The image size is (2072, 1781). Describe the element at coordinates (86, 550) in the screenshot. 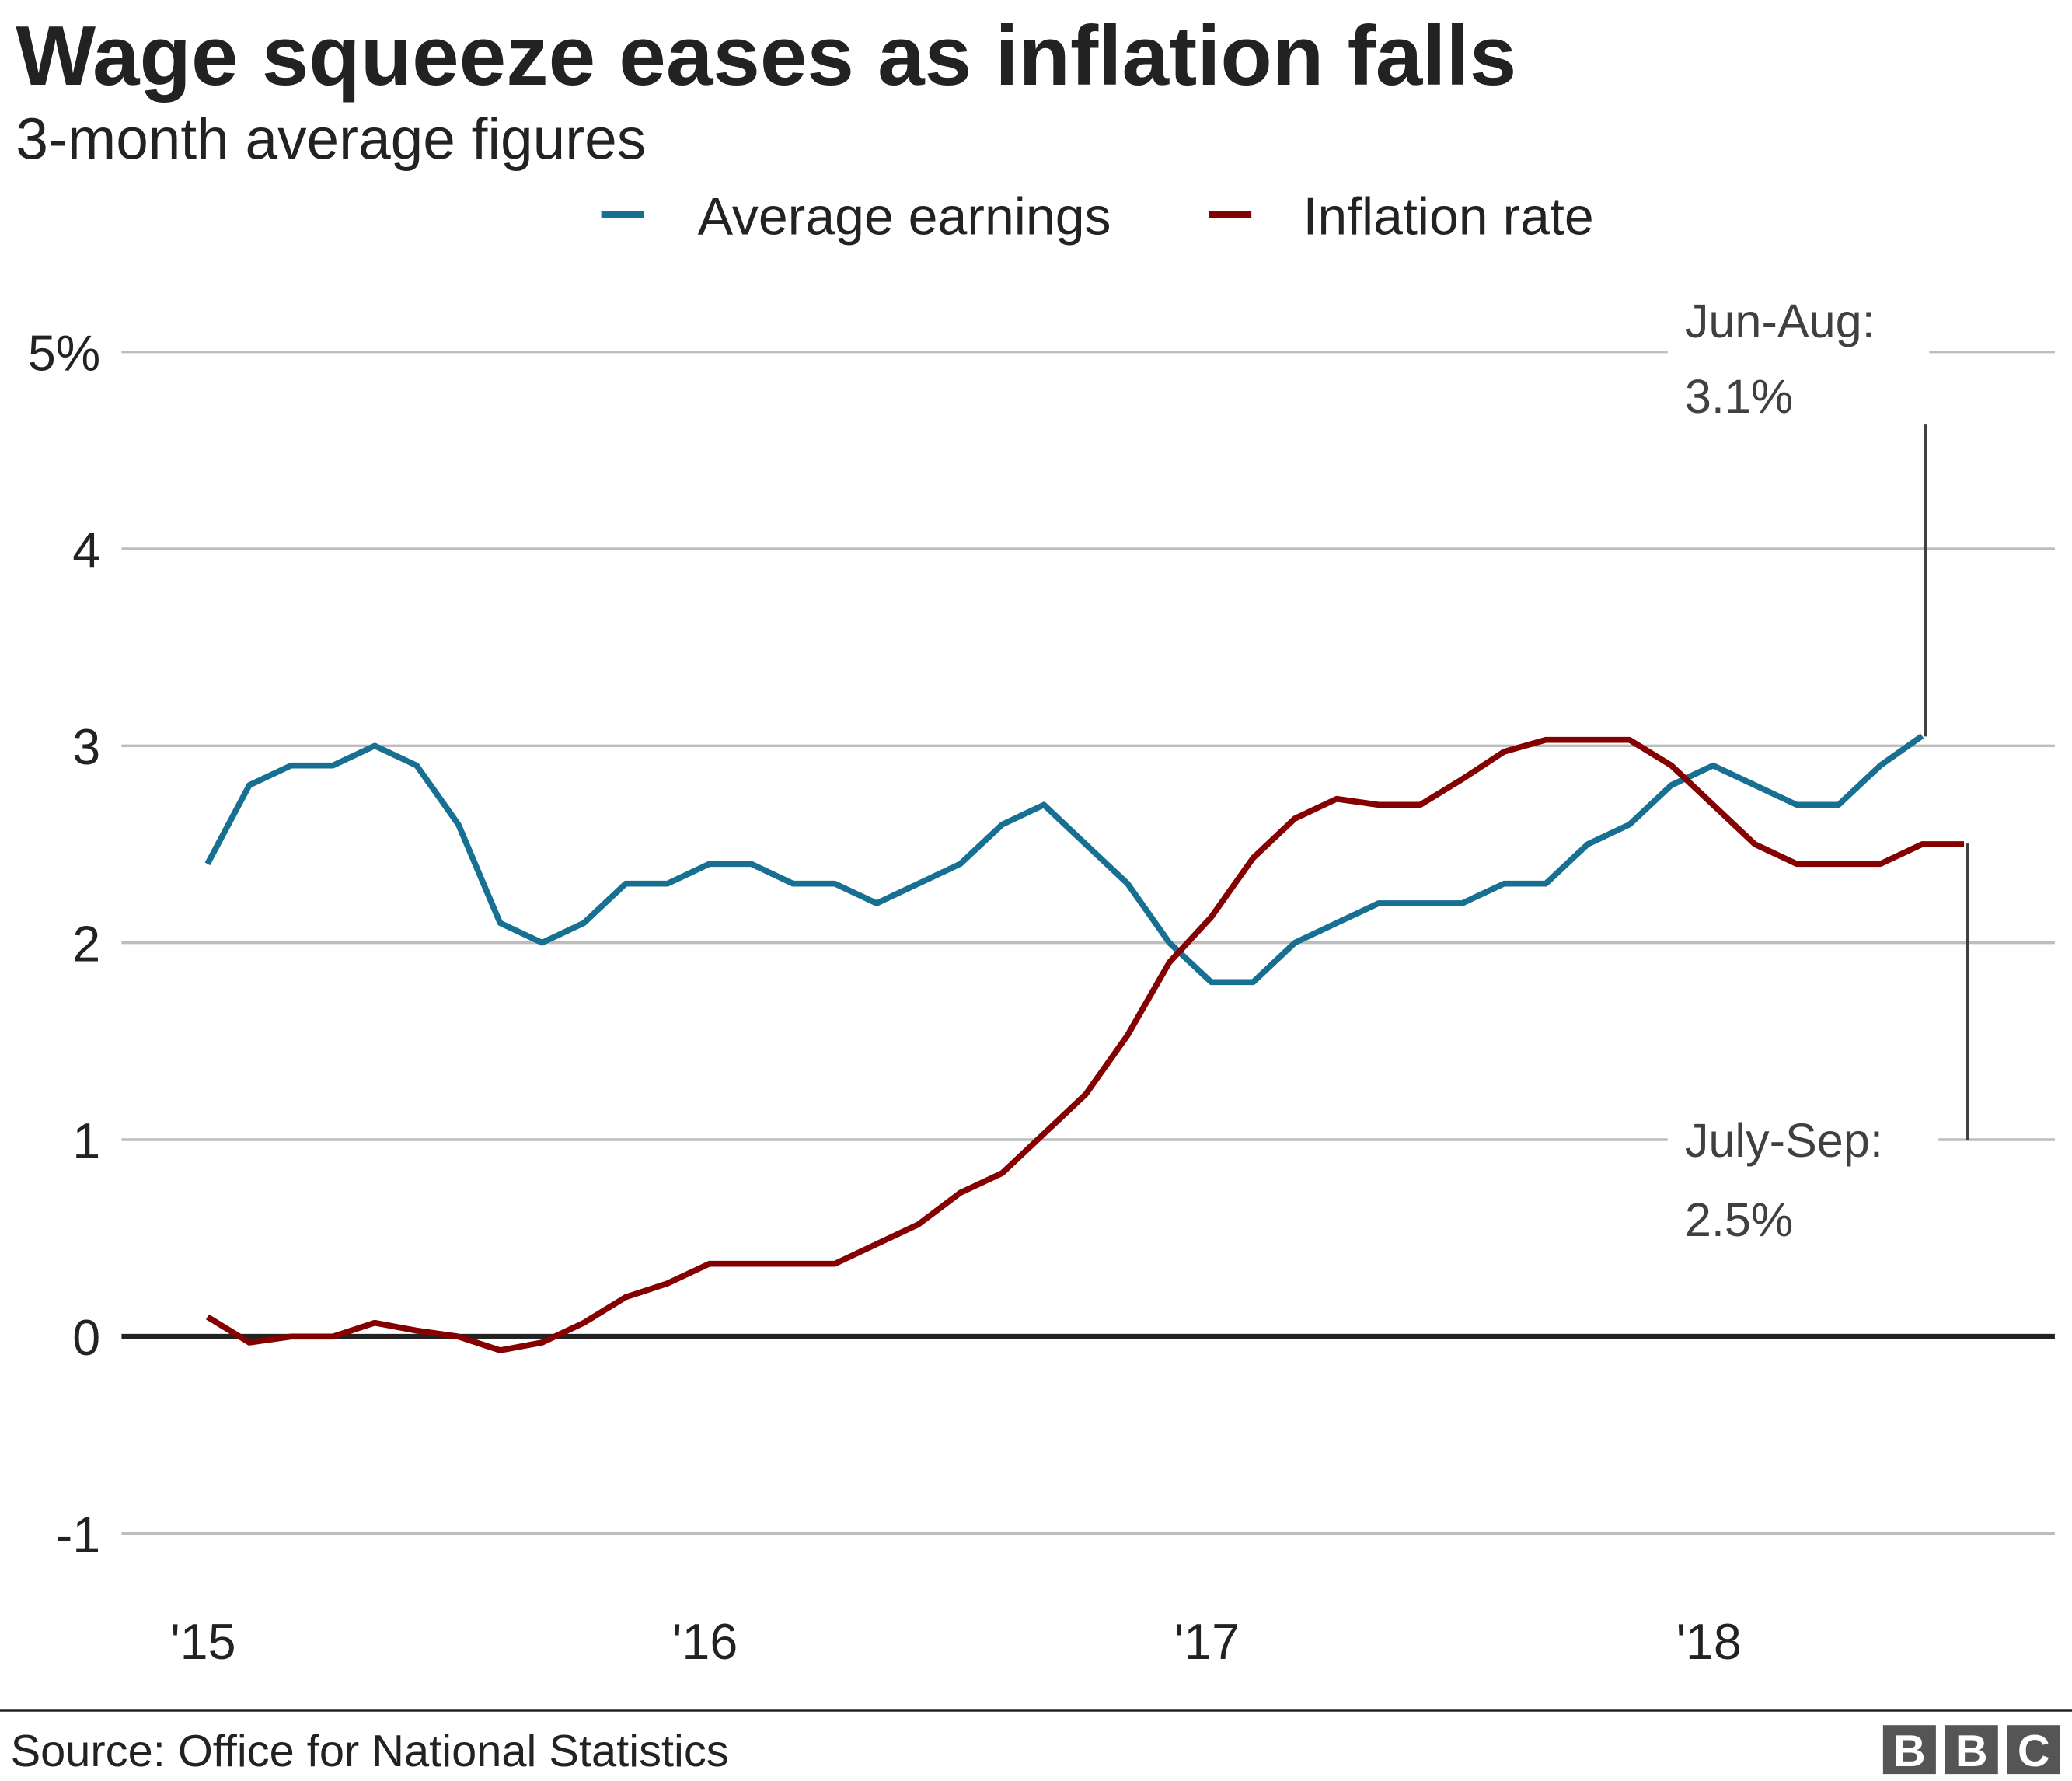

I see `y-tick-label: 4` at that location.